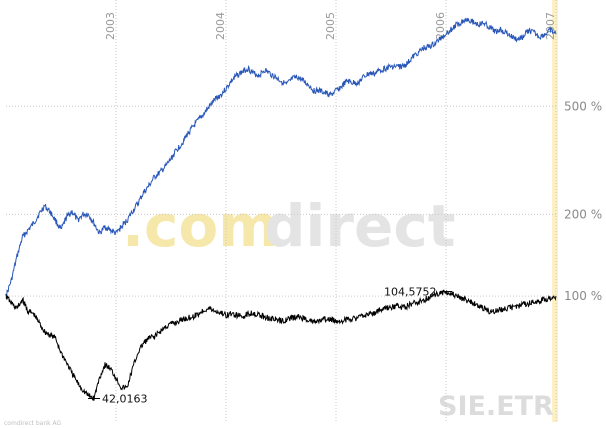 The height and width of the screenshot is (428, 606). Describe the element at coordinates (583, 106) in the screenshot. I see `y-tick-label: 500 %` at that location.